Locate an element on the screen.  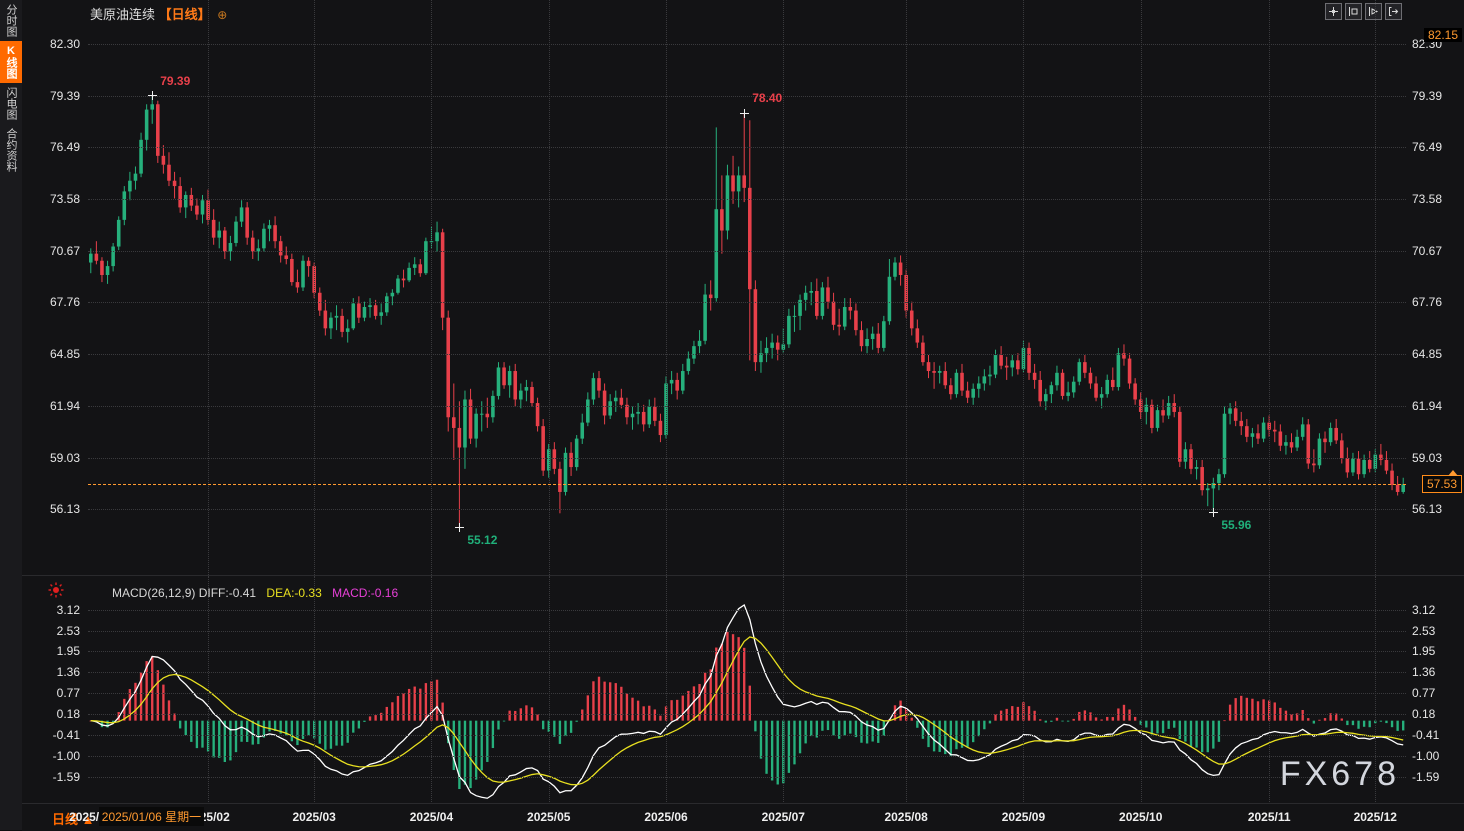
sidebar-item-time-chart: 分时图 is located at coordinates (11, 20).